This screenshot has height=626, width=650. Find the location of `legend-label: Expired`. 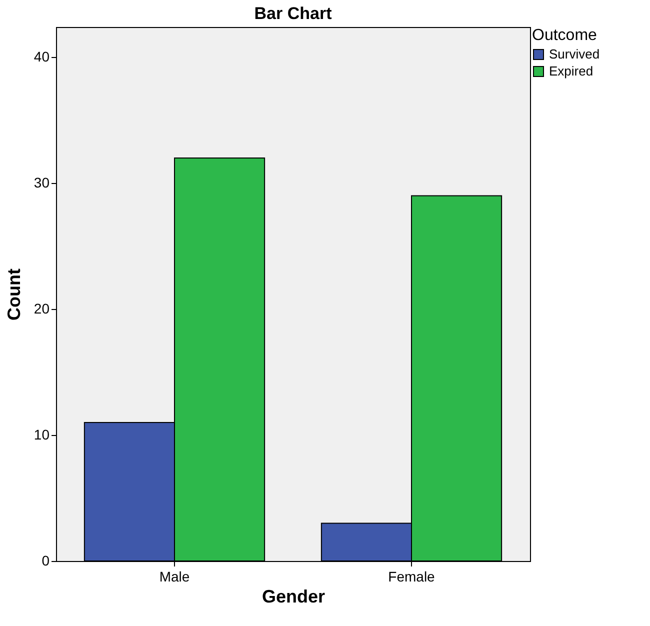

legend-label: Expired is located at coordinates (571, 71).